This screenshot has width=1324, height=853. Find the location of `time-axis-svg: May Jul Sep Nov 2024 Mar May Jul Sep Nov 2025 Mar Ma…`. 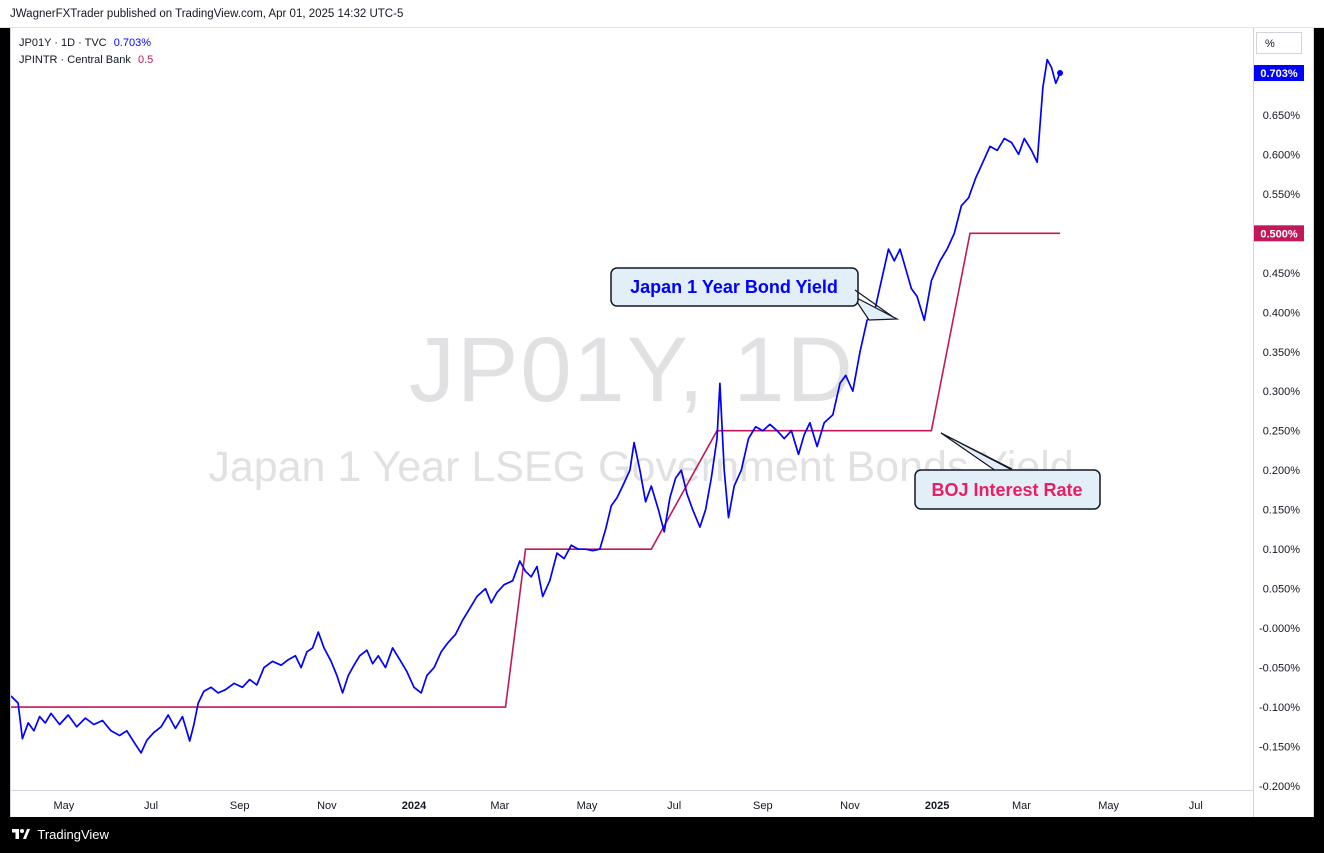

time-axis-svg: May Jul Sep Nov 2024 Mar May Jul Sep Nov 2025 Mar Ma… is located at coordinates (628, 806).